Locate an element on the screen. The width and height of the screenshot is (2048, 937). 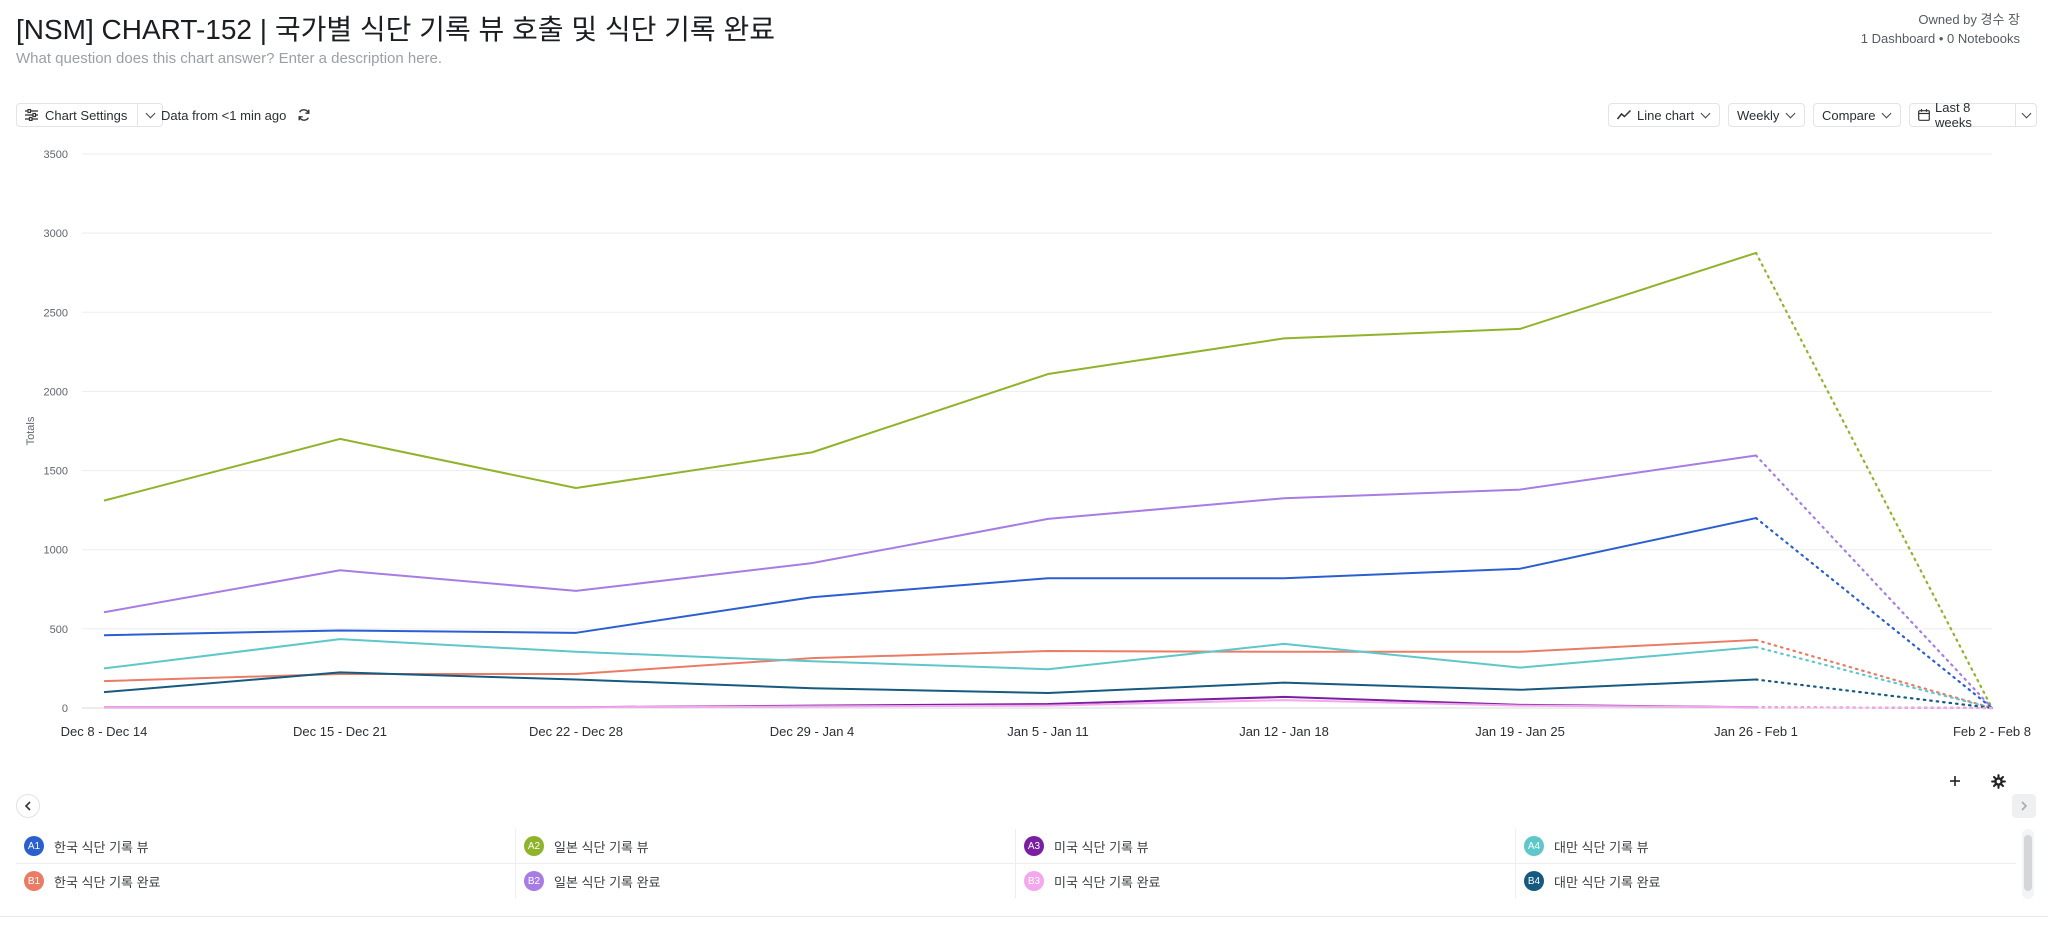
x-tick-label: Jan 26 - Feb 1 is located at coordinates (1756, 731).